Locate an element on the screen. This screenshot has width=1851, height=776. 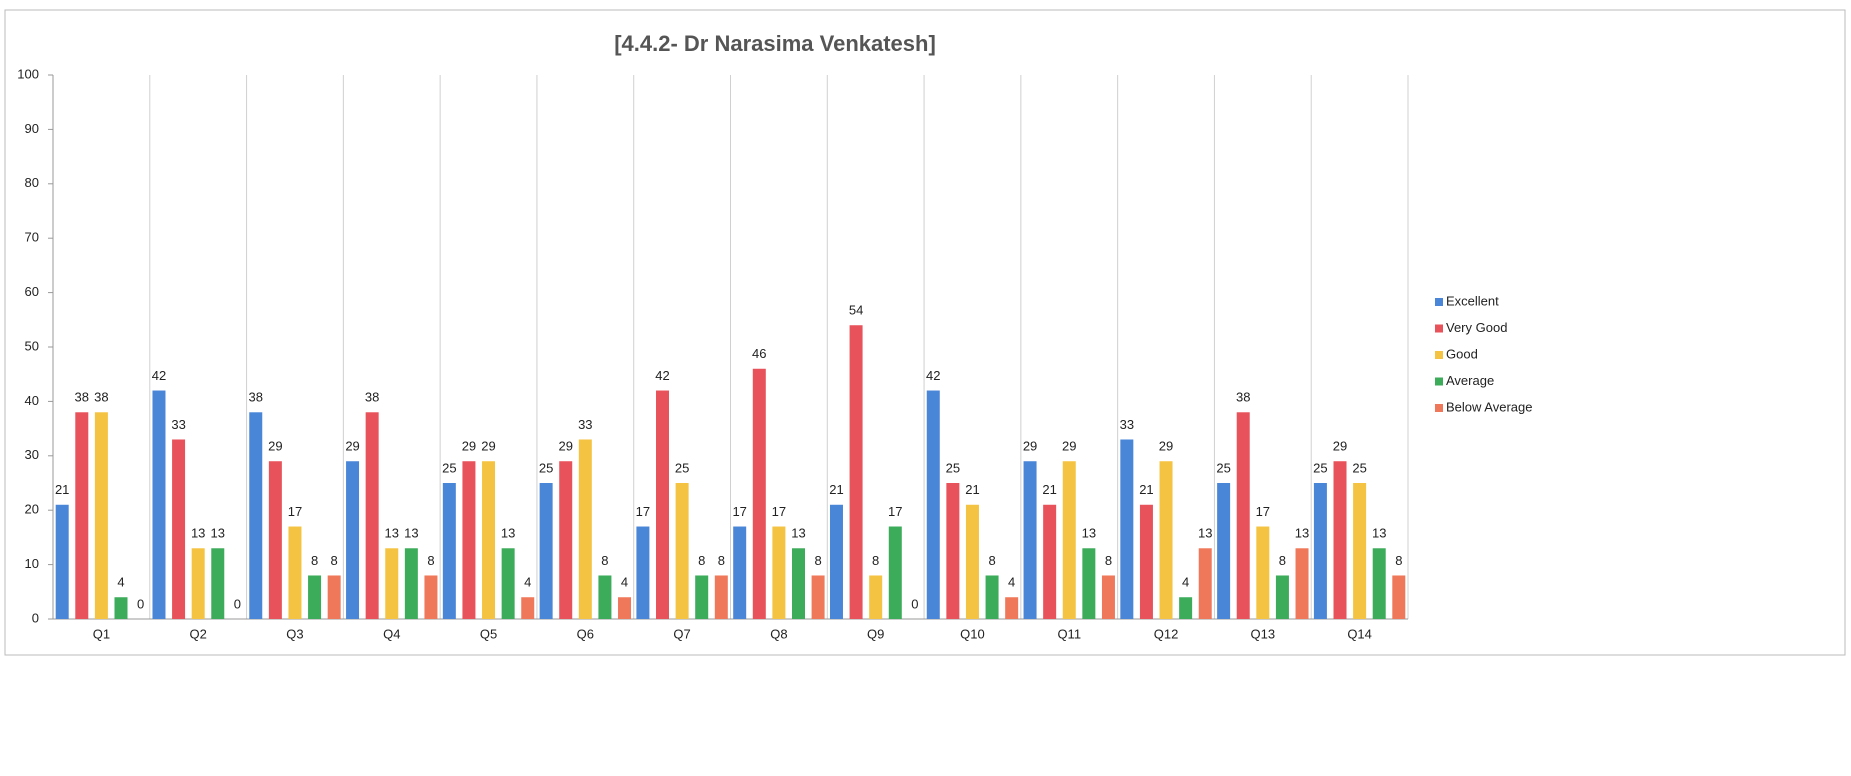
y-tick-label: 60 is located at coordinates (32, 291).